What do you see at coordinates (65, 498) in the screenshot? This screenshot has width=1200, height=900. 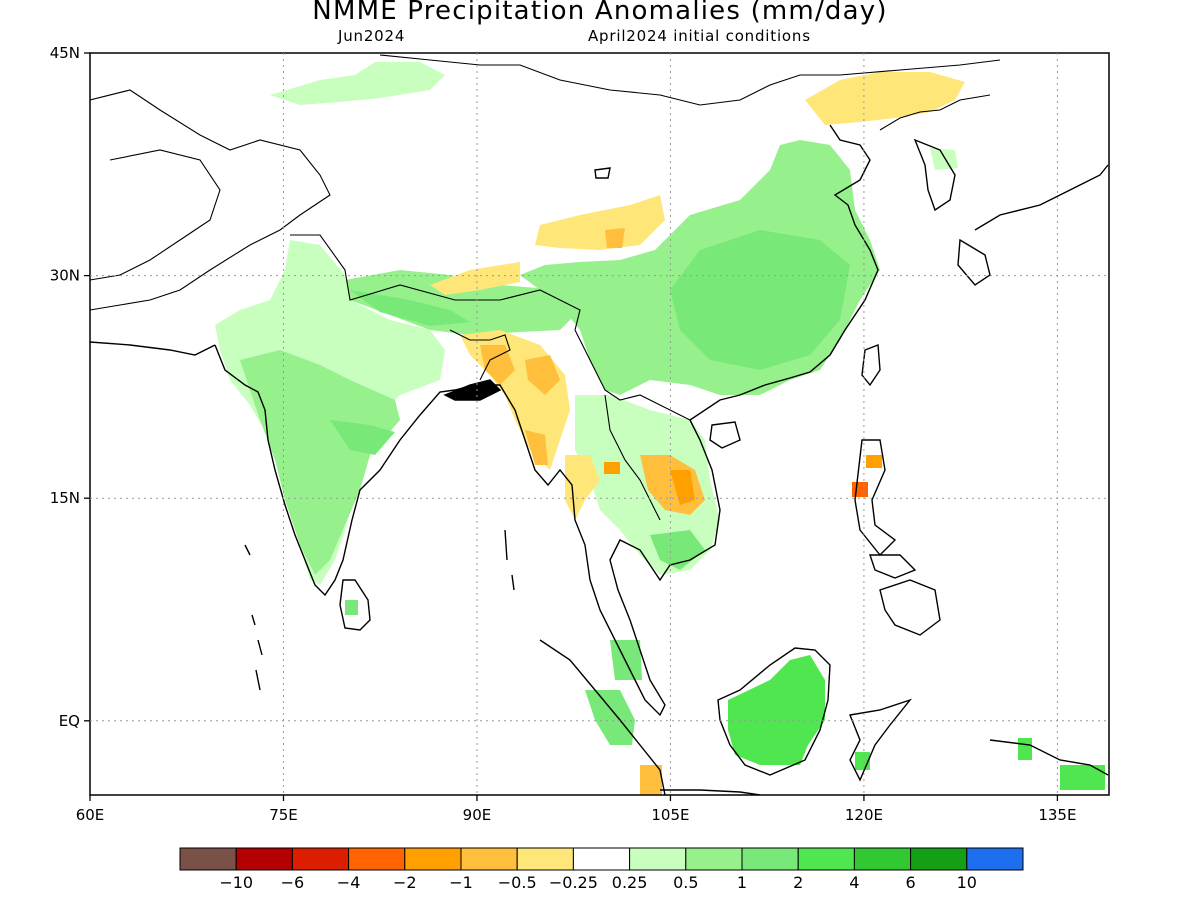 I see `lat-tick-label: 15N` at bounding box center [65, 498].